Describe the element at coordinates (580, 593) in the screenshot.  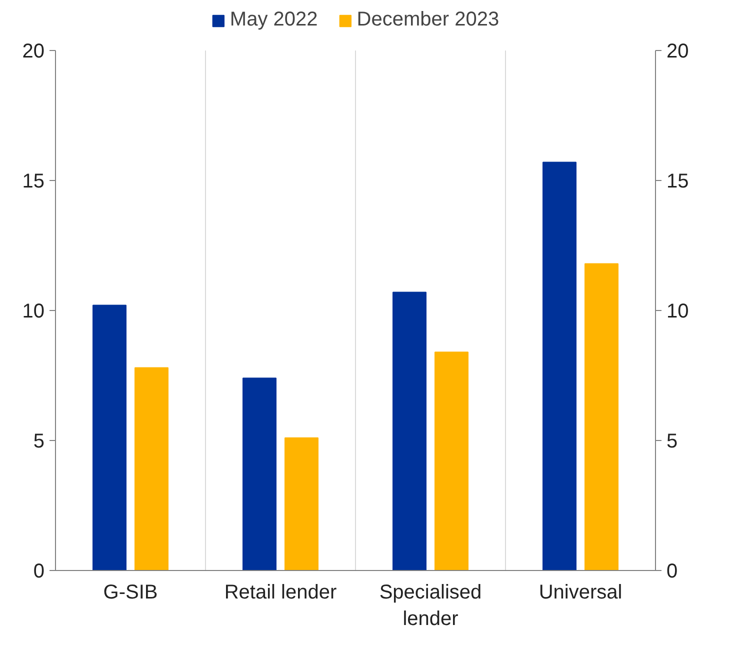
I see `x-tick-label: Universal` at that location.